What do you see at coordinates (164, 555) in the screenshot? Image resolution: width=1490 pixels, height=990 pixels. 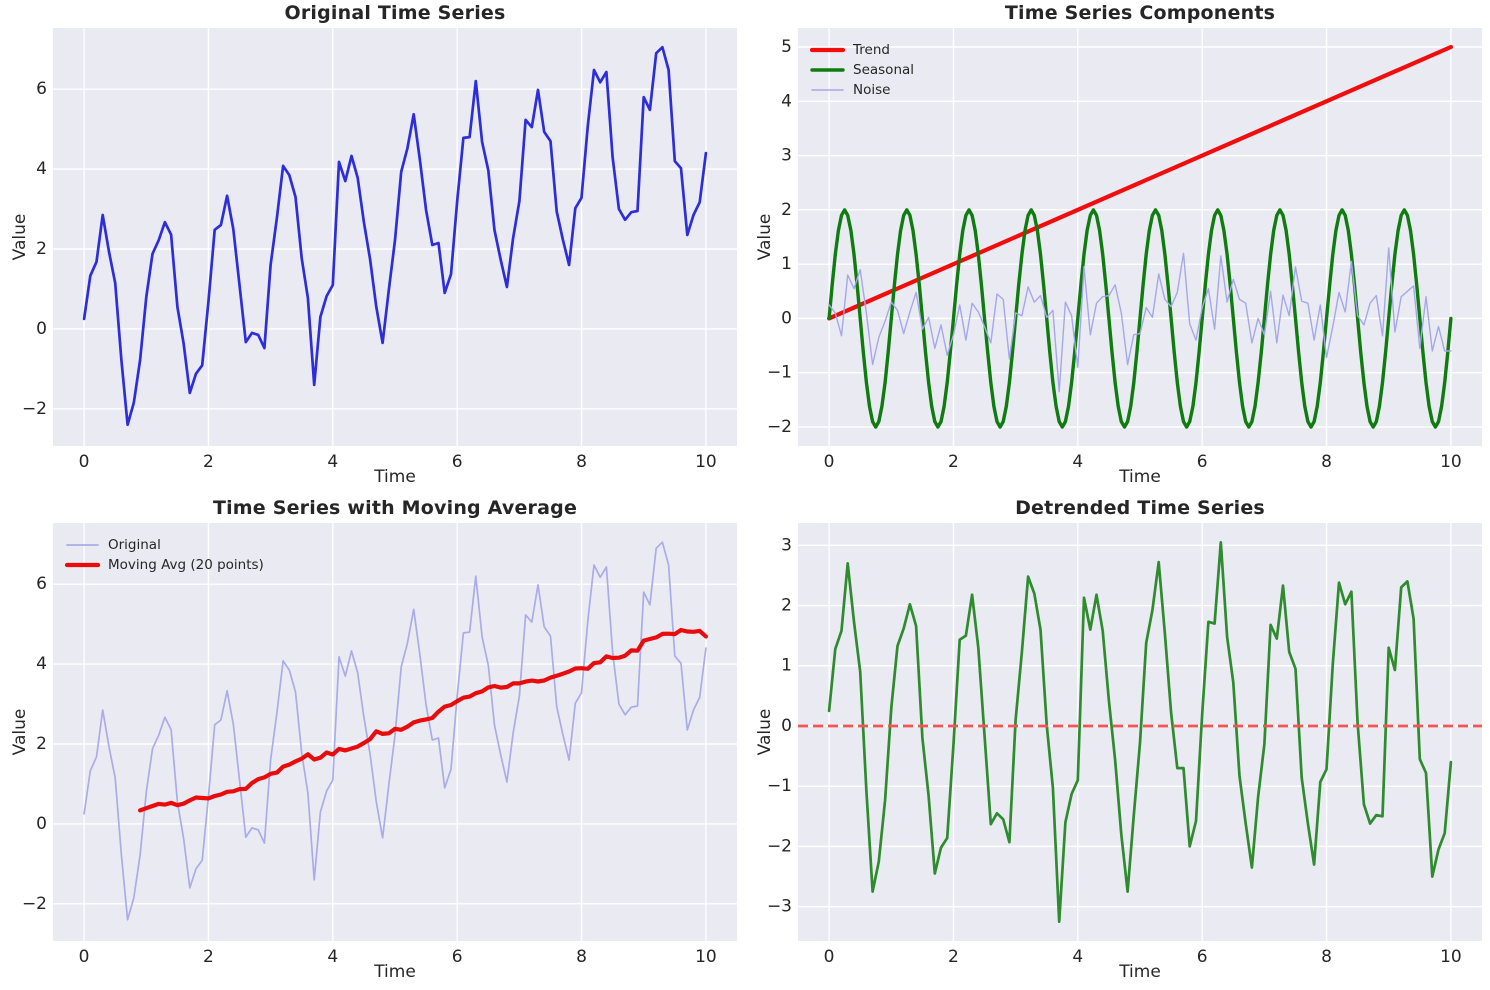 I see `legend: Original Moving Avg (20 points)` at bounding box center [164, 555].